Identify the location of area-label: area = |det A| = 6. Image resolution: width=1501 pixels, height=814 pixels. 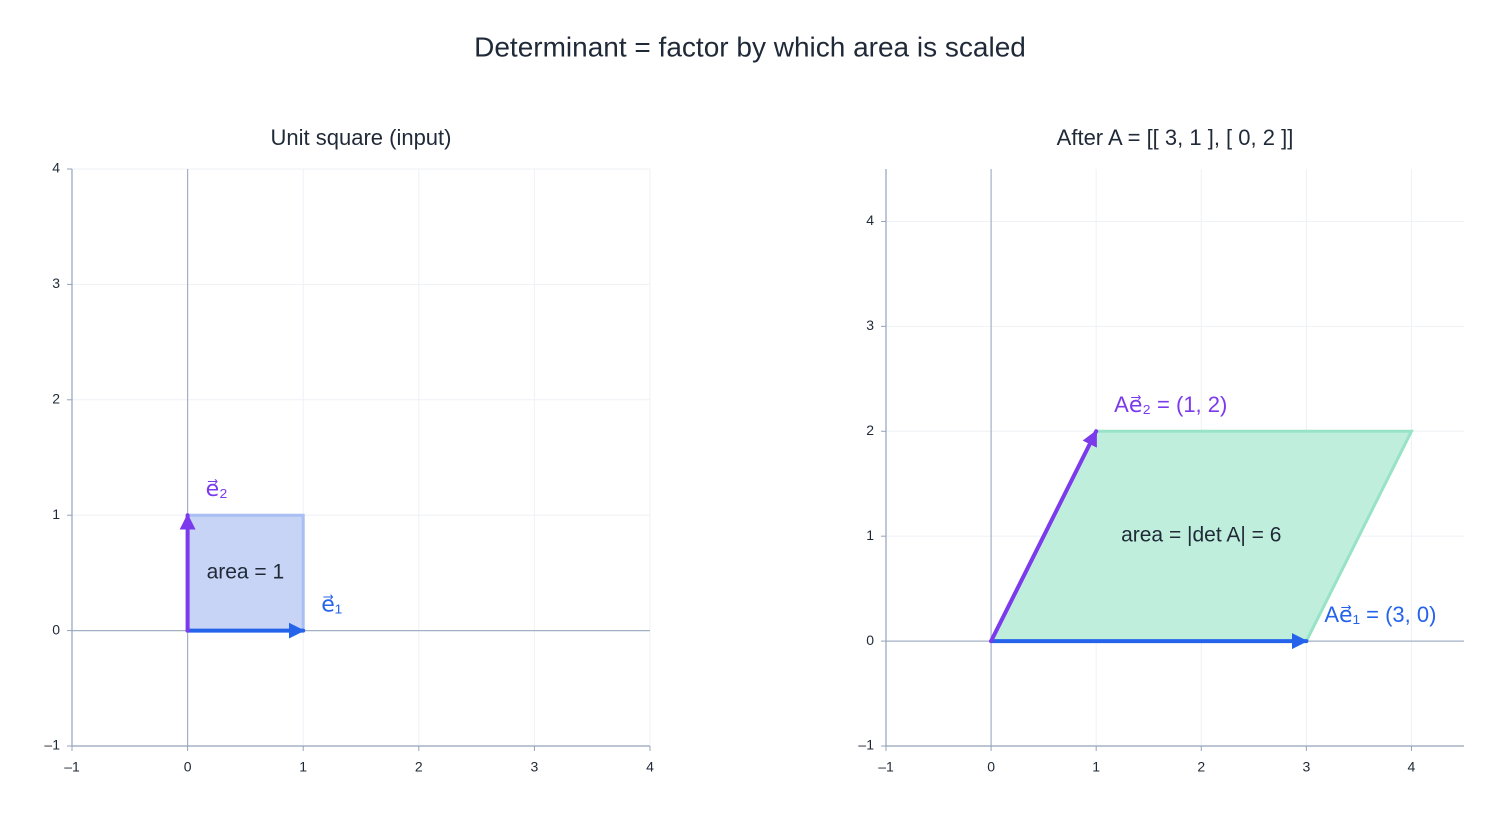
(1201, 535).